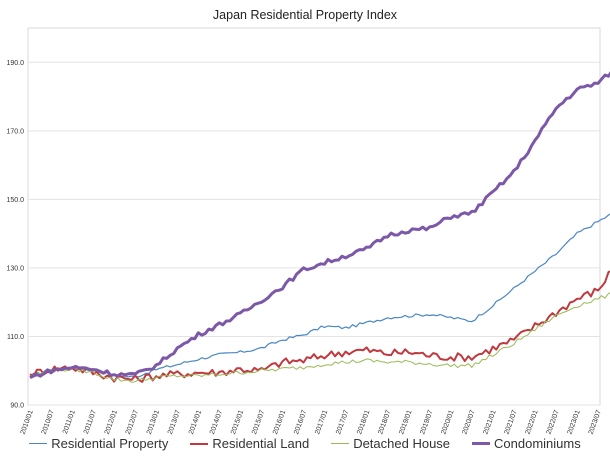 This screenshot has height=460, width=610. I want to click on x-tick-label: 2022/07, so click(553, 422).